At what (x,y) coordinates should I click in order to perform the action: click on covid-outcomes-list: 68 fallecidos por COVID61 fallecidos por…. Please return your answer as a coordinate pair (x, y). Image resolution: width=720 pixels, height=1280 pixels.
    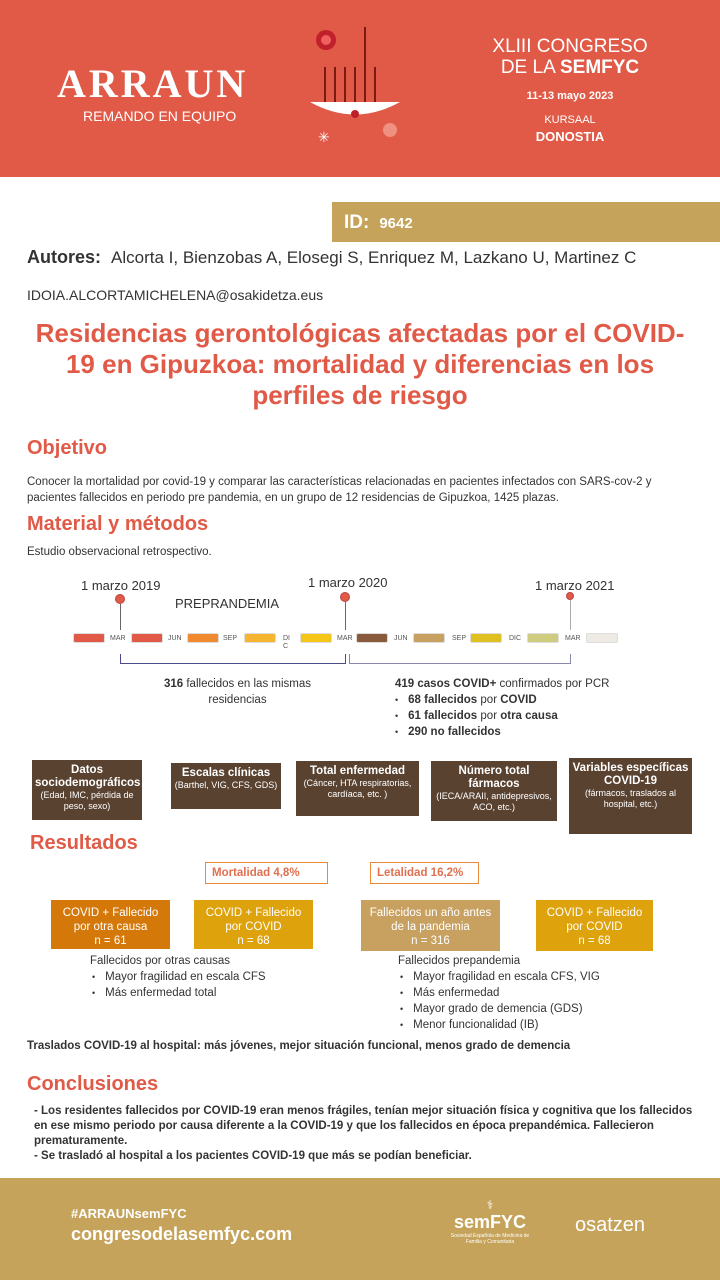
    Looking at the image, I should click on (502, 716).